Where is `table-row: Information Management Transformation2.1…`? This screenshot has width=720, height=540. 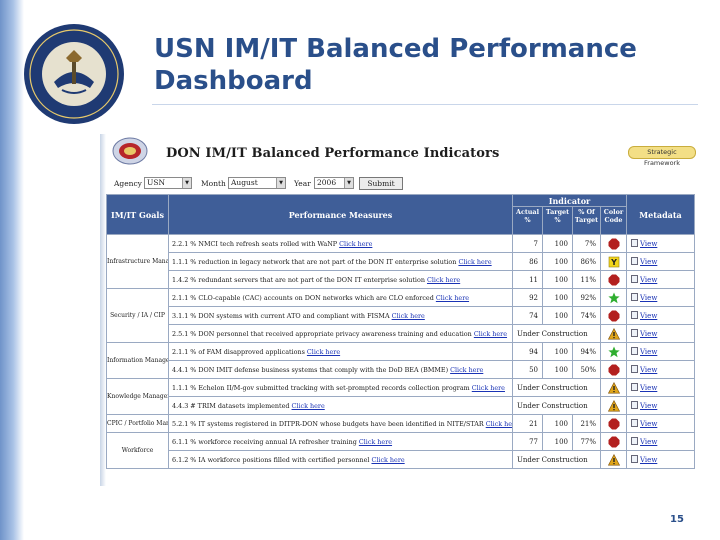 table-row: Information Management Transformation2.1… is located at coordinates (400, 360).